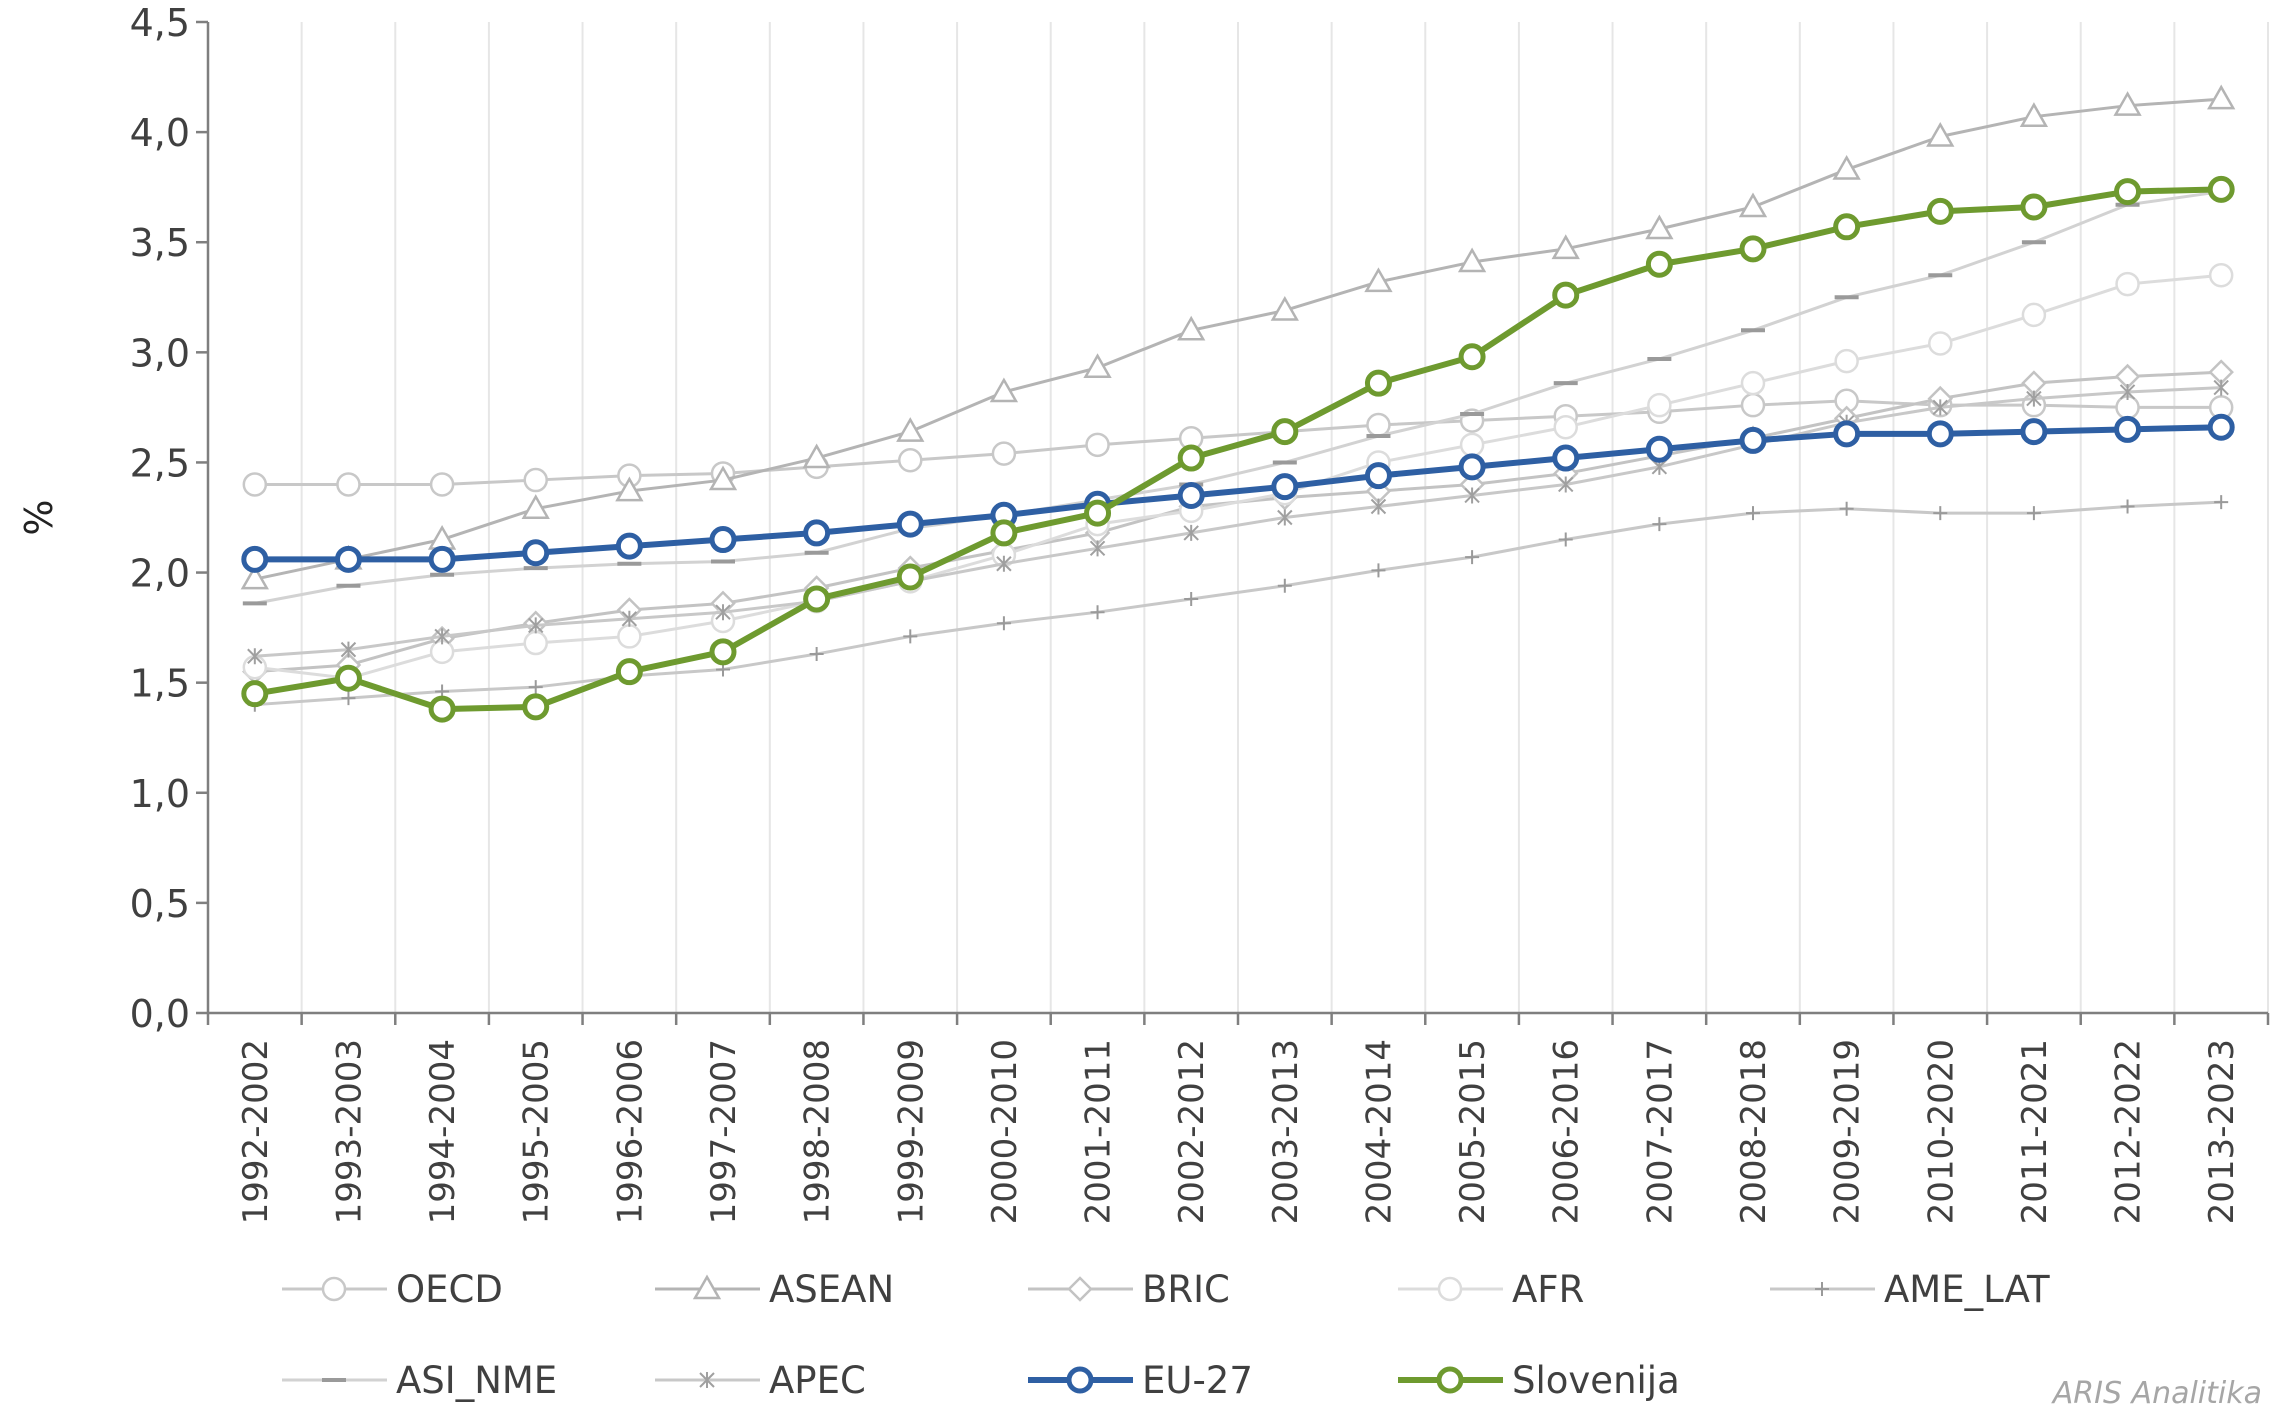  What do you see at coordinates (760, 1380) in the screenshot?
I see `legend-item-apec: APEC` at bounding box center [760, 1380].